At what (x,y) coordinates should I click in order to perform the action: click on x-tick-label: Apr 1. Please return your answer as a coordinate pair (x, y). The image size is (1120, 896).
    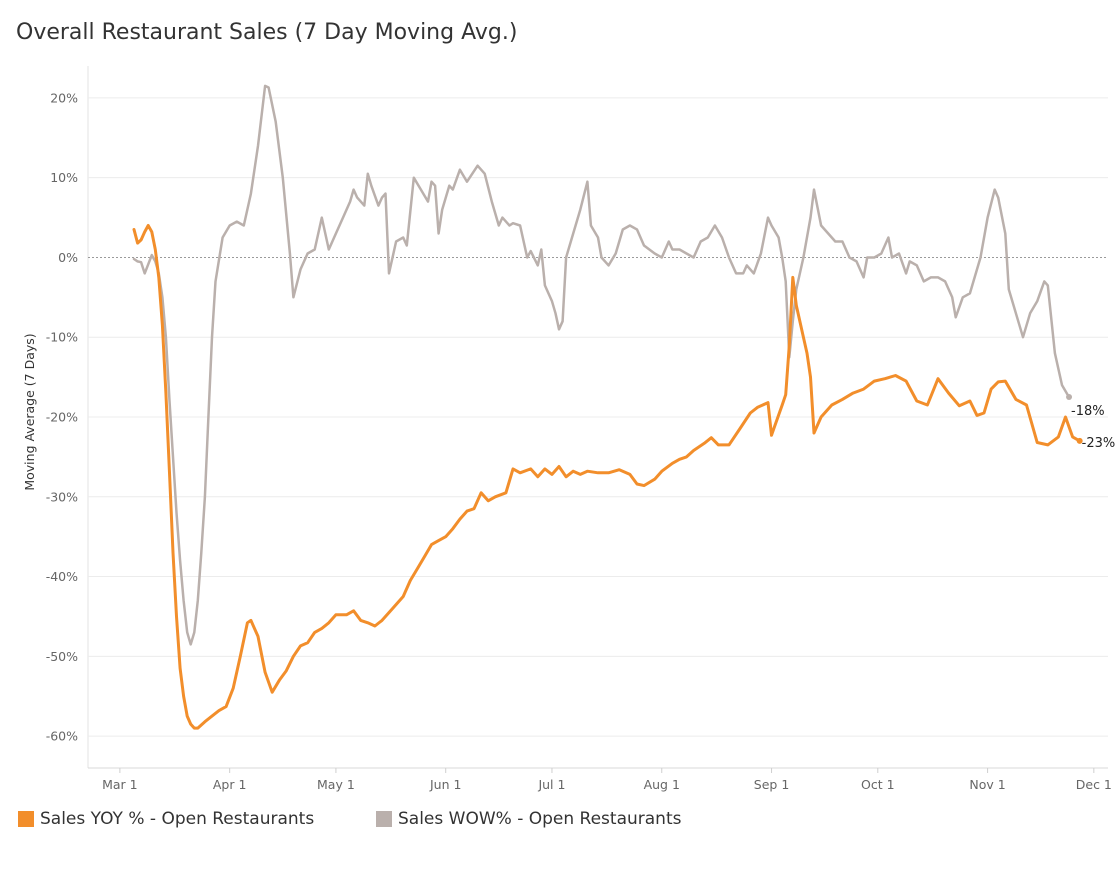
    Looking at the image, I should click on (230, 784).